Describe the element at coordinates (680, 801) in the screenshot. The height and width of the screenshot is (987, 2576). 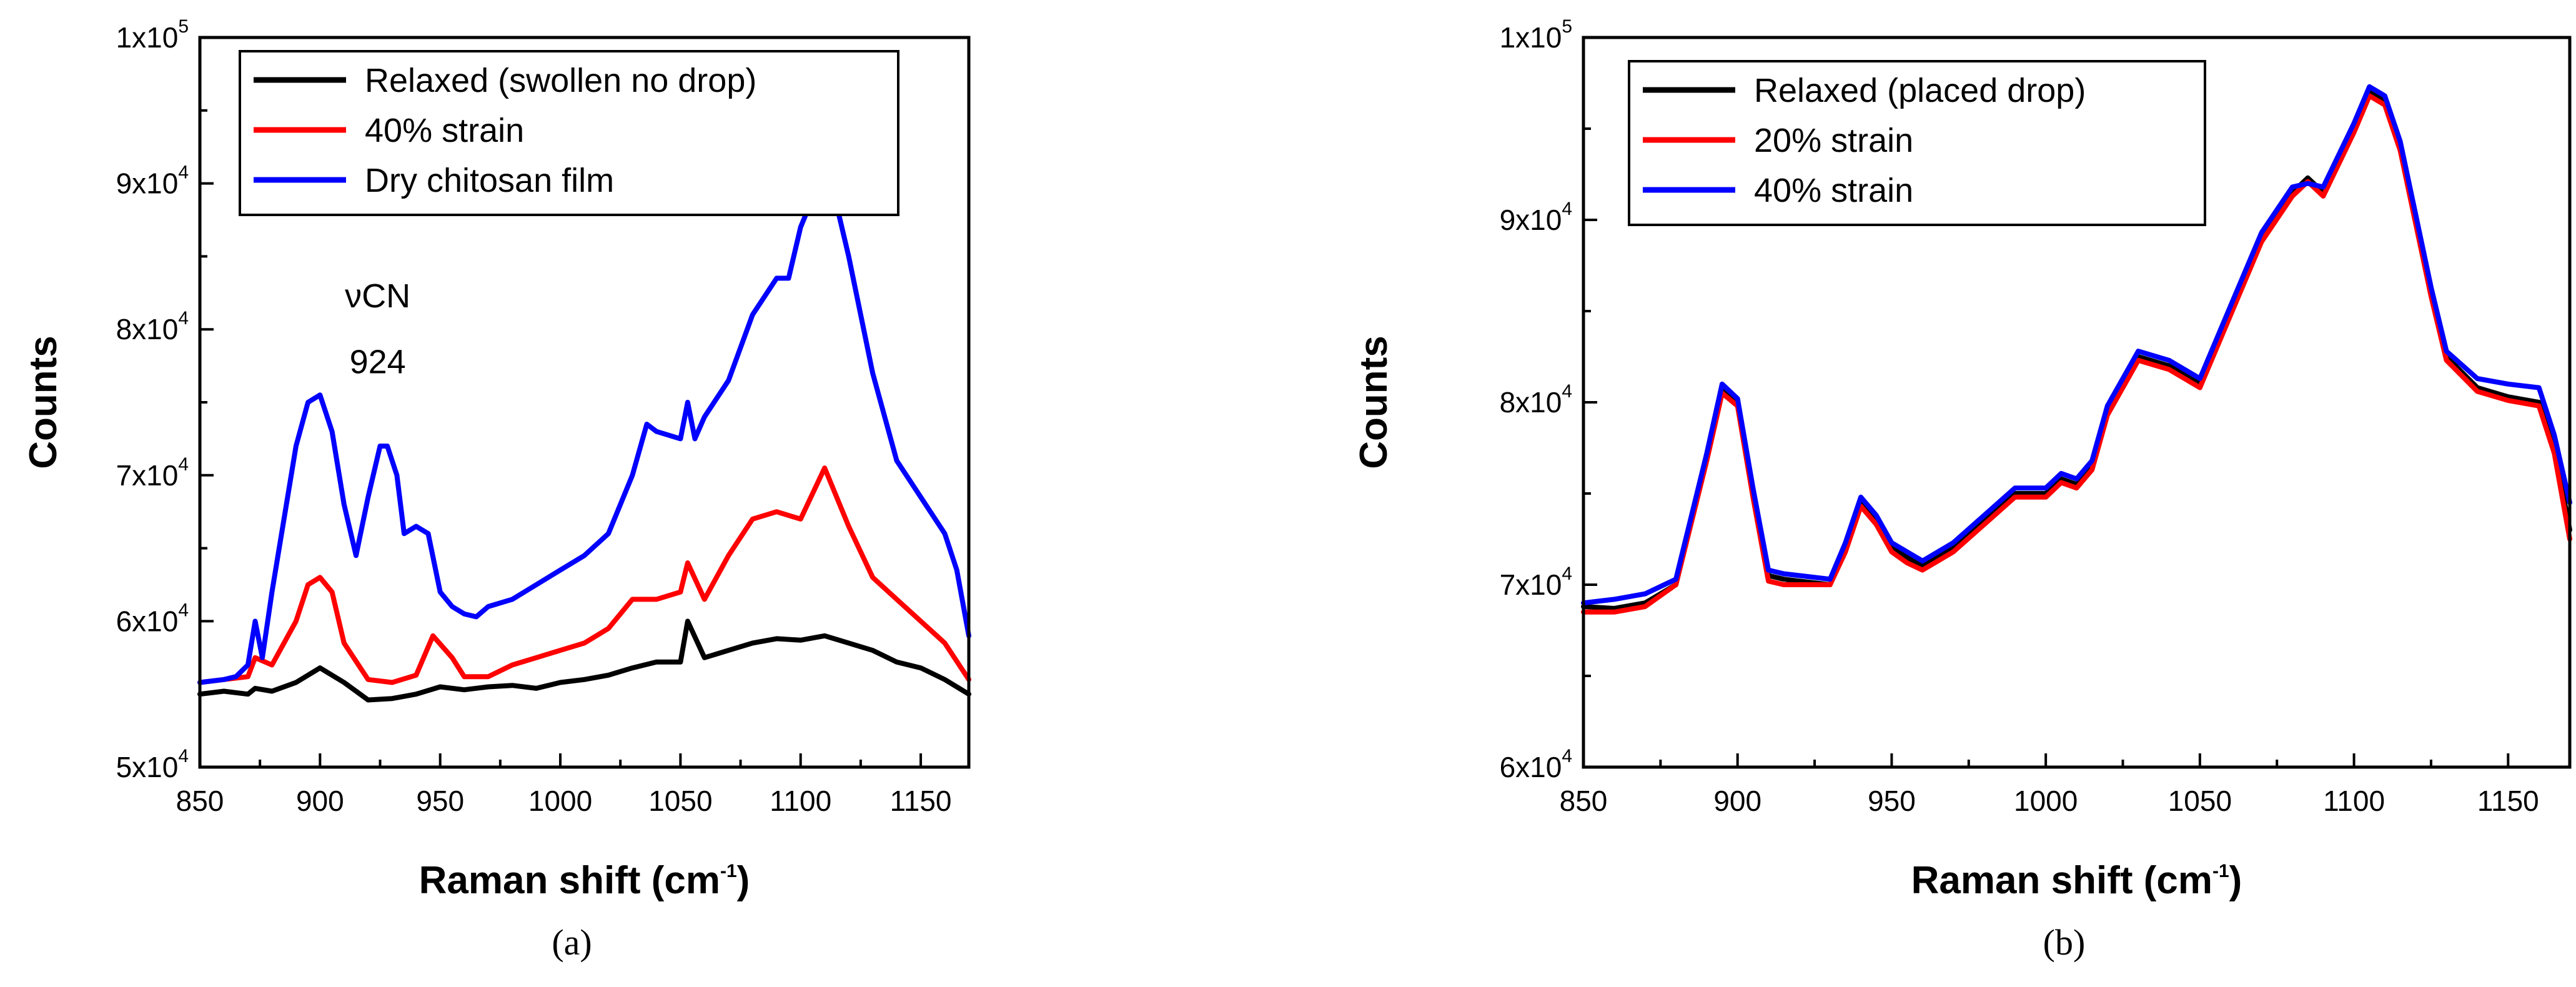
I see `chart-a-x-tick-label: 1050` at that location.